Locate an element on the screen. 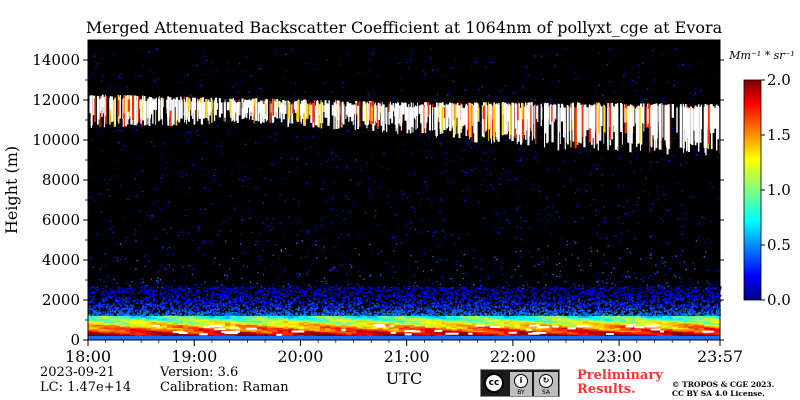 The width and height of the screenshot is (800, 400). preliminary-line1: Preliminary is located at coordinates (620, 375).